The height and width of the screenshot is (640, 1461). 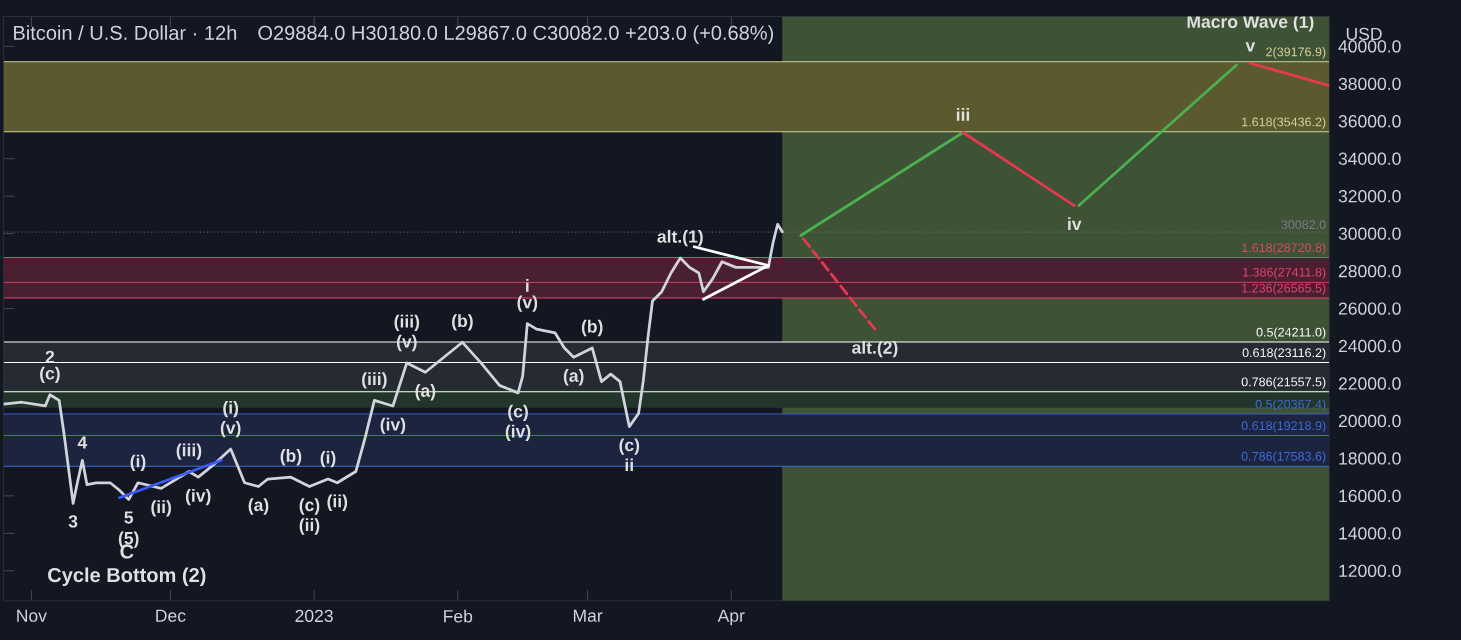 What do you see at coordinates (1370, 496) in the screenshot?
I see `y-tick-label: 16000.0` at bounding box center [1370, 496].